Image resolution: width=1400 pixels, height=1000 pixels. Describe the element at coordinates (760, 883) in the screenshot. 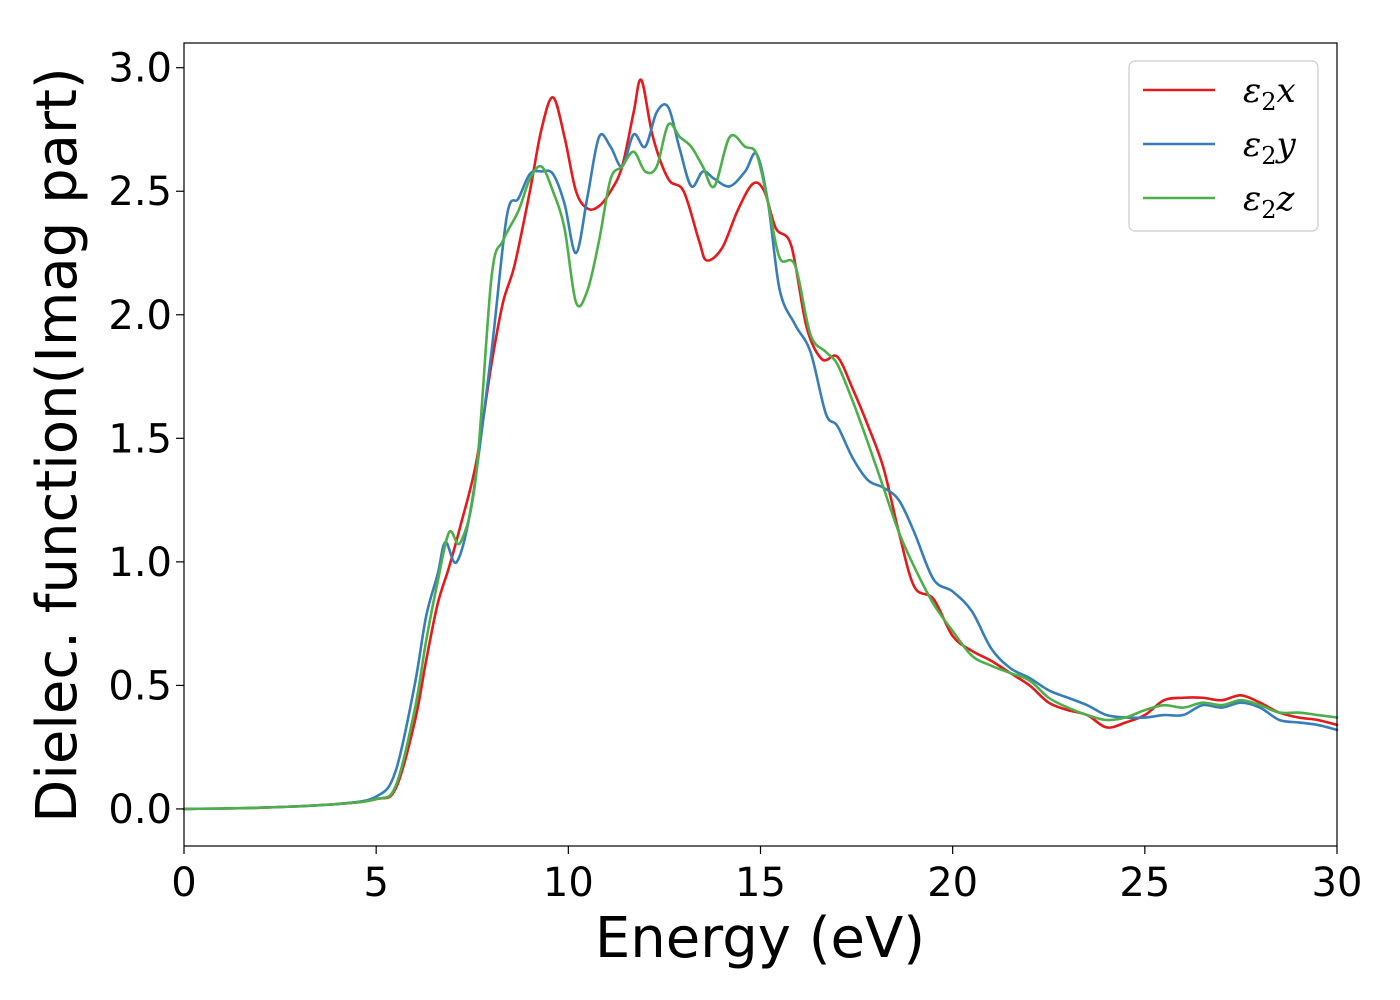

I see `x-tick-label: 15` at that location.